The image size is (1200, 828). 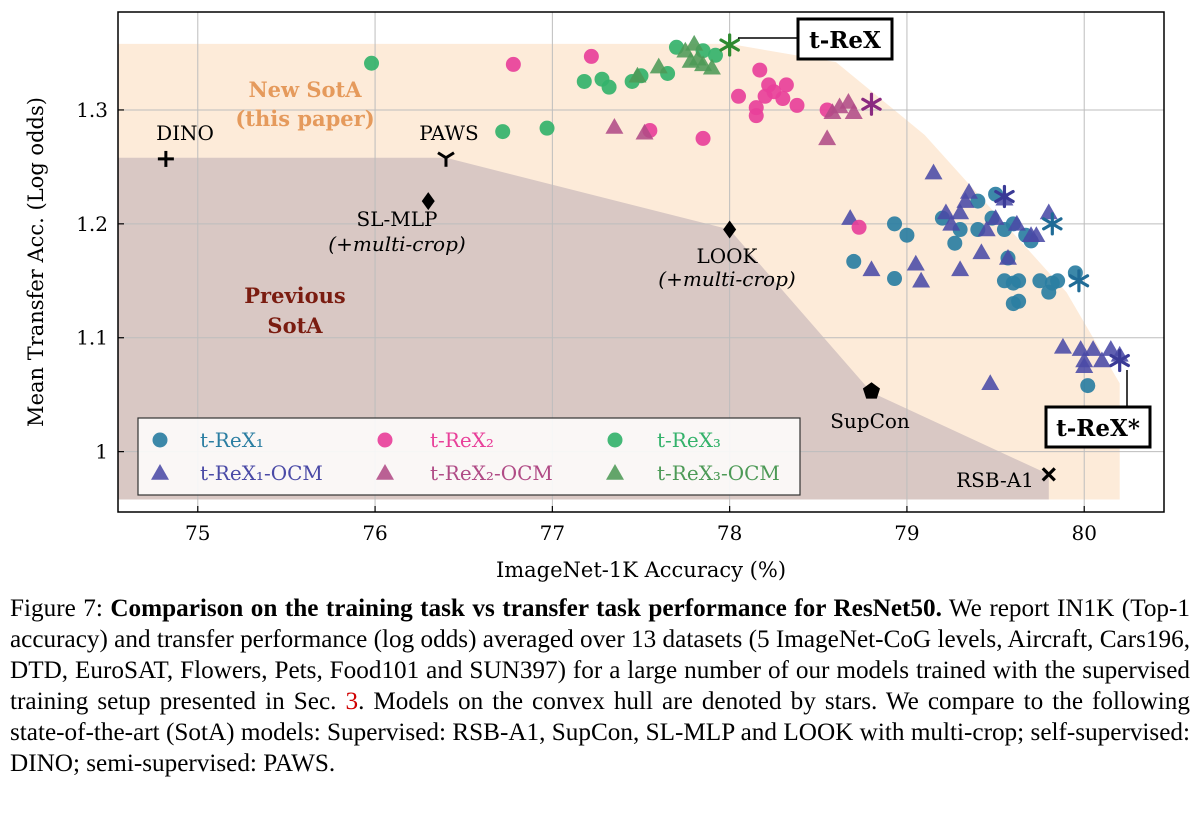 I want to click on legend-box, so click(x=469, y=456).